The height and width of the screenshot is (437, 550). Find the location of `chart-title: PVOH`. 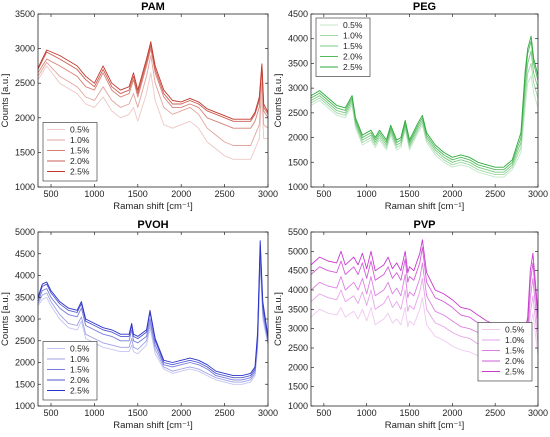

chart-title: PVOH is located at coordinates (152, 225).